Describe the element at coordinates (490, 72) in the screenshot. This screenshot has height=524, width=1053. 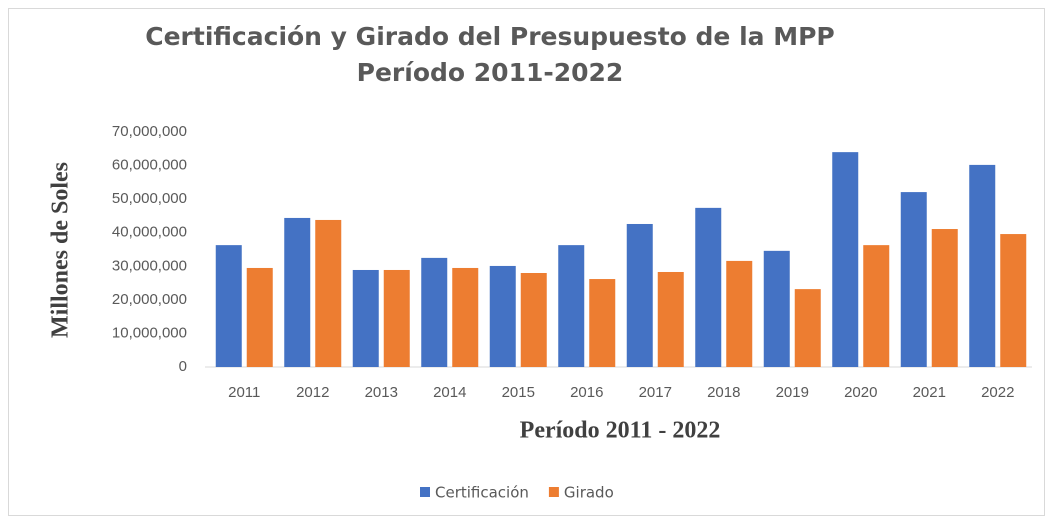
I see `chart-subtitle: Período 2011-2022` at that location.